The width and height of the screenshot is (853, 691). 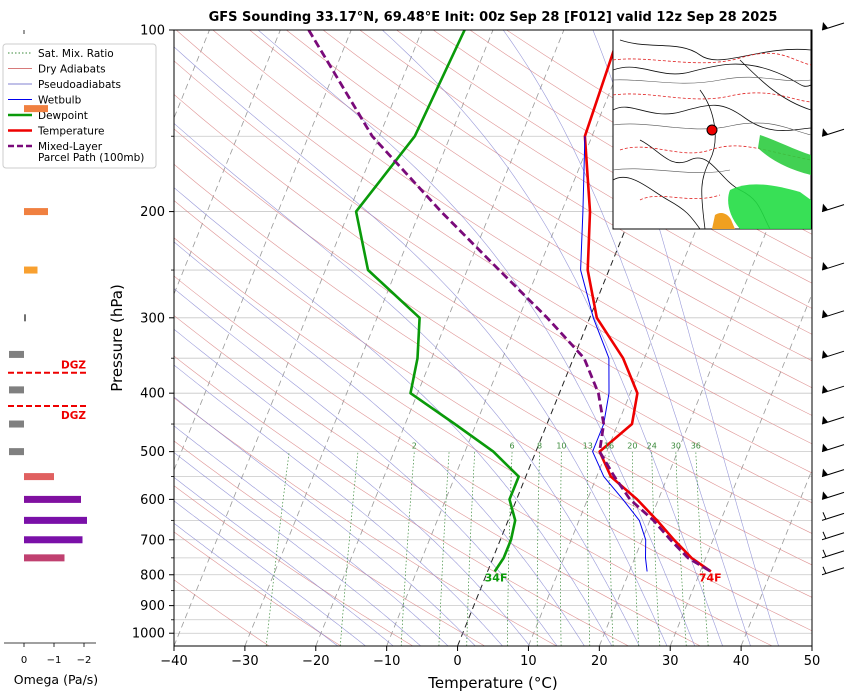 What do you see at coordinates (71, 132) in the screenshot?
I see `legend-label: Temperature` at bounding box center [71, 132].